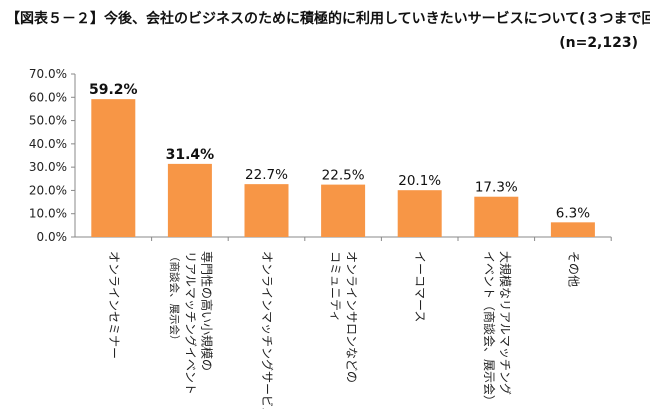  Describe the element at coordinates (496, 188) in the screenshot. I see `data-label: 17.3%` at that location.